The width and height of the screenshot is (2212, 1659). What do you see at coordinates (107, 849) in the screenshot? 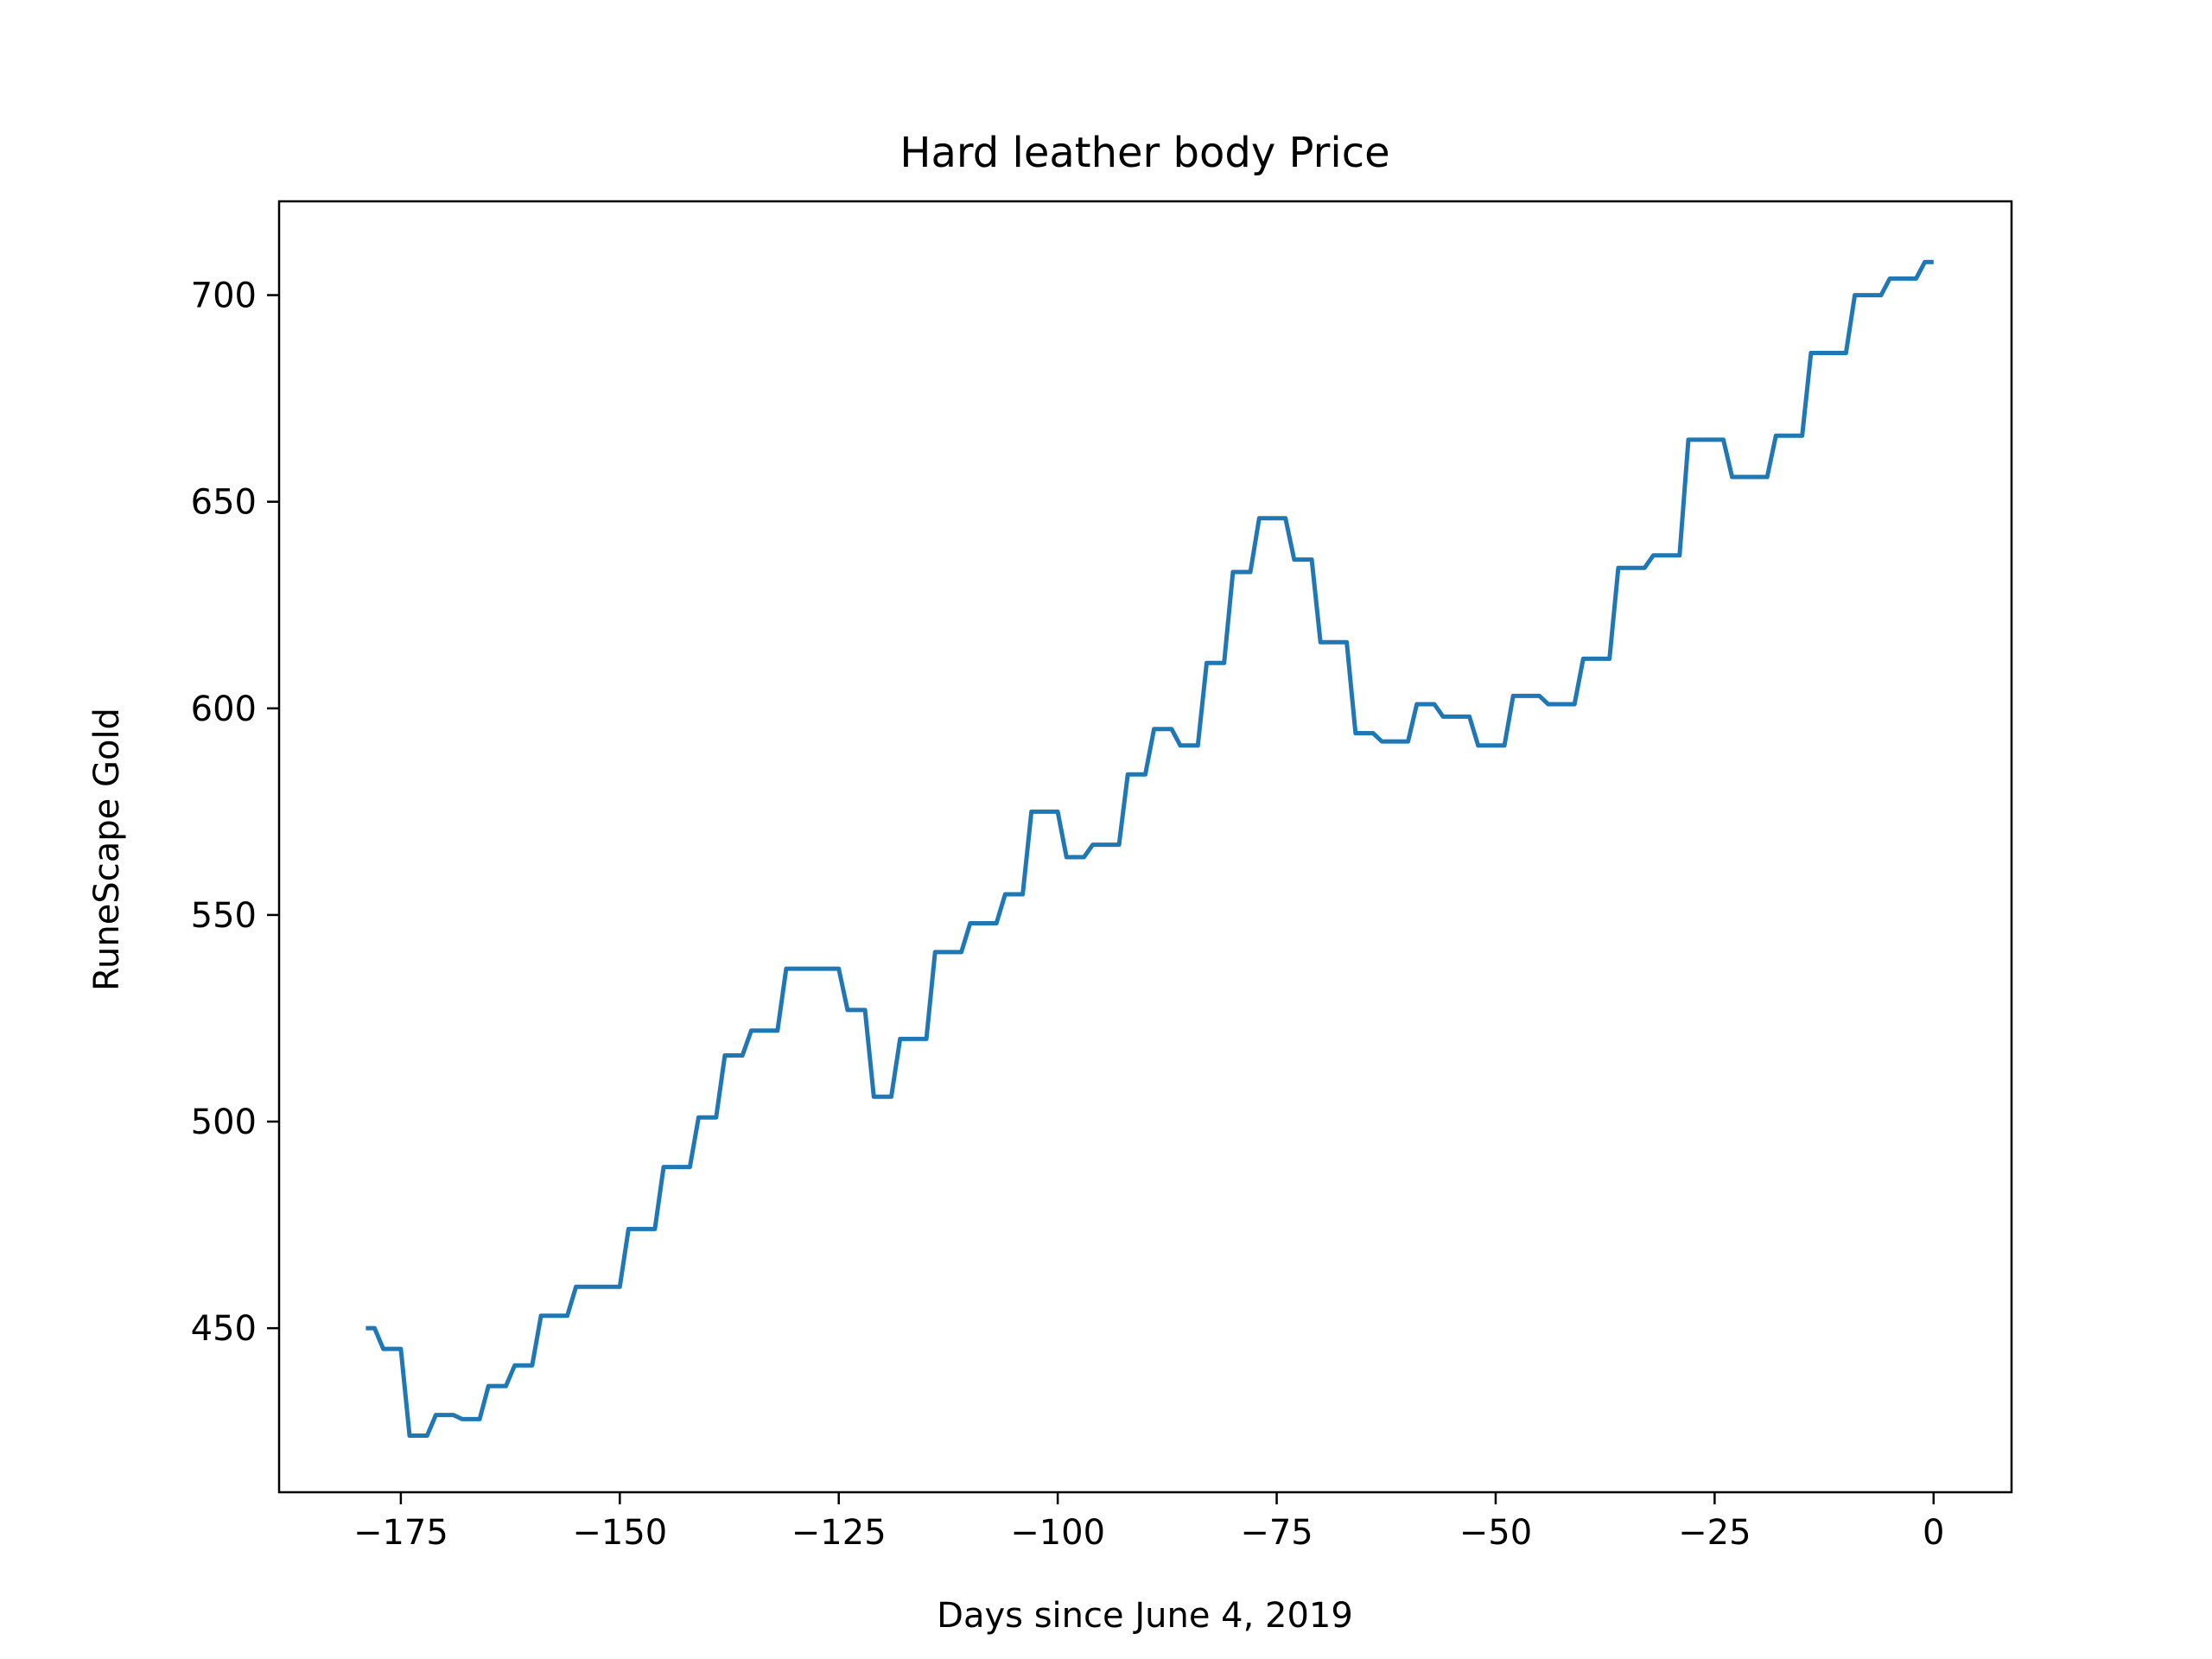
I see `y-axis-label: RuneScape Gold` at bounding box center [107, 849].